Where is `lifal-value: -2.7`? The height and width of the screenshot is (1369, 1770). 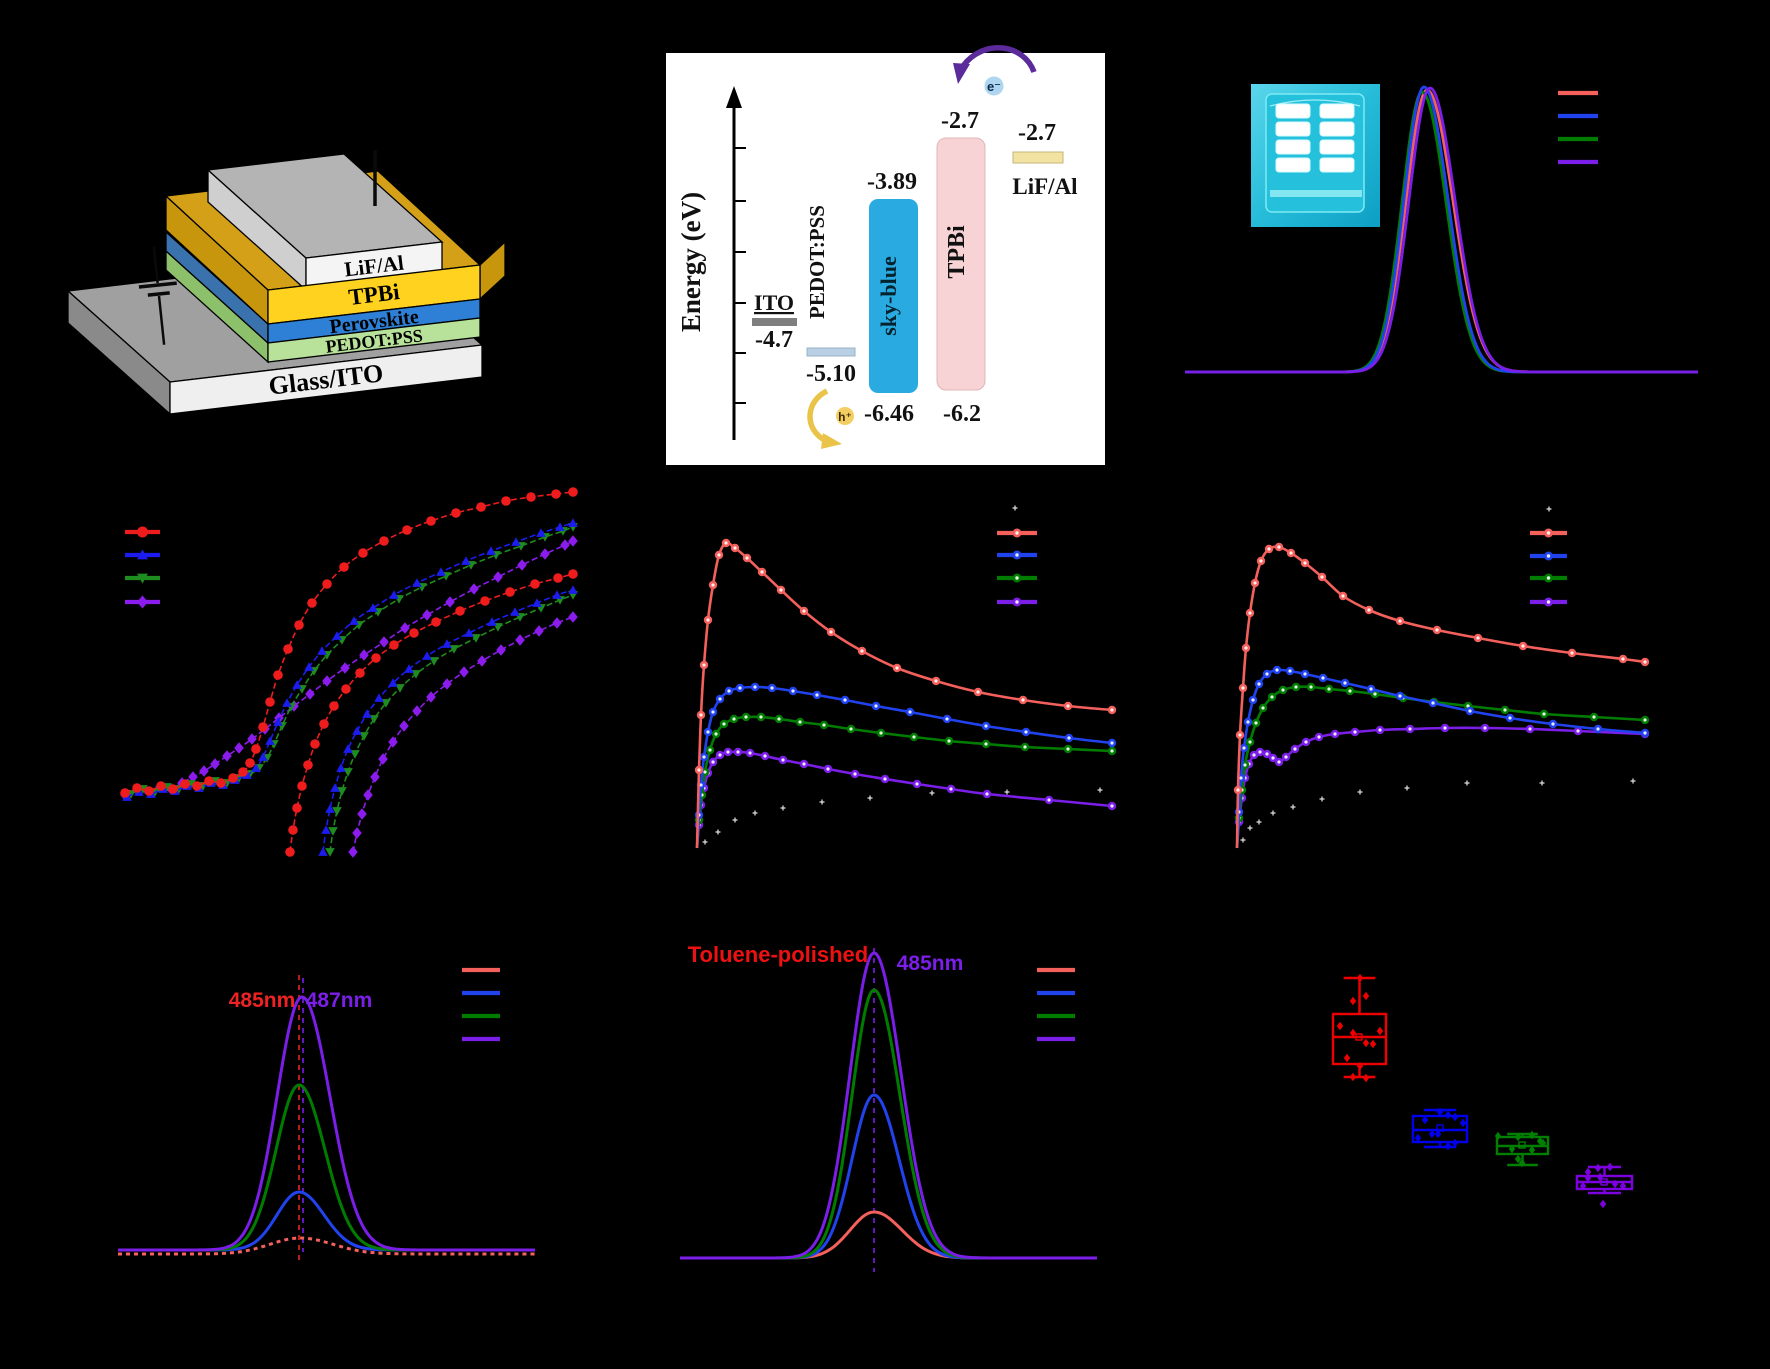
lifal-value: -2.7 is located at coordinates (1037, 133).